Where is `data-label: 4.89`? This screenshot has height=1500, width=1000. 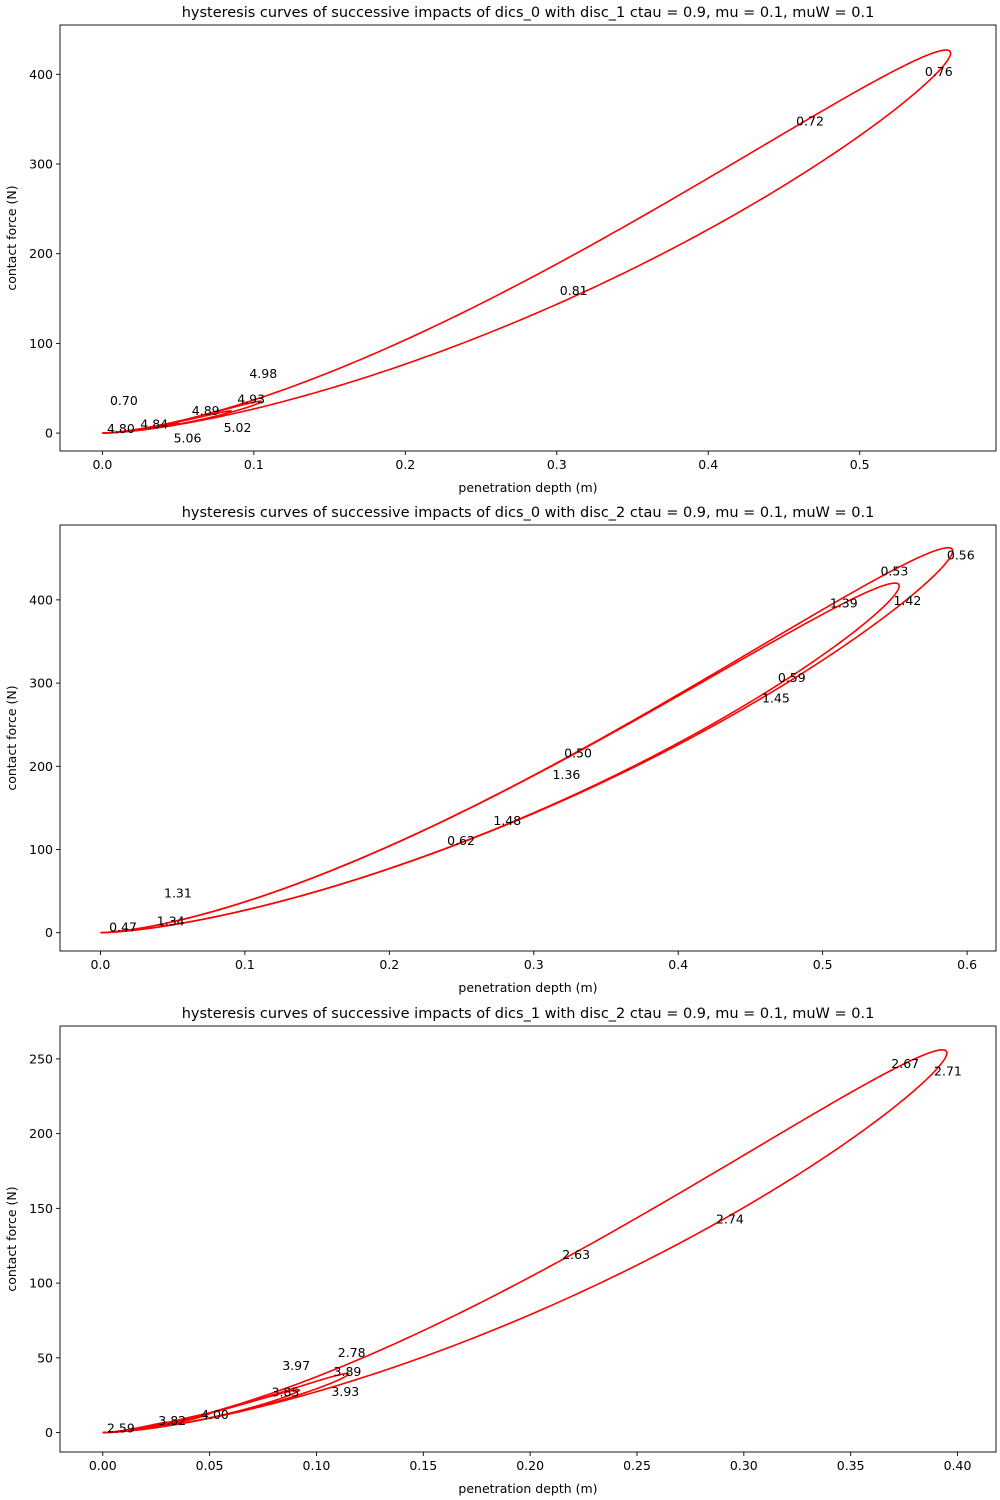
data-label: 4.89 is located at coordinates (206, 410).